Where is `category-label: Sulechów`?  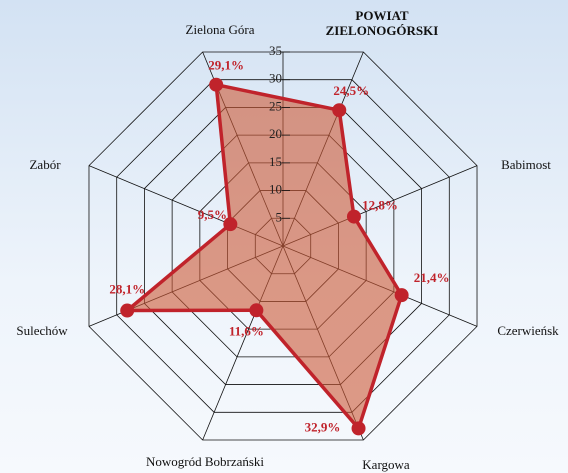 category-label: Sulechów is located at coordinates (42, 330).